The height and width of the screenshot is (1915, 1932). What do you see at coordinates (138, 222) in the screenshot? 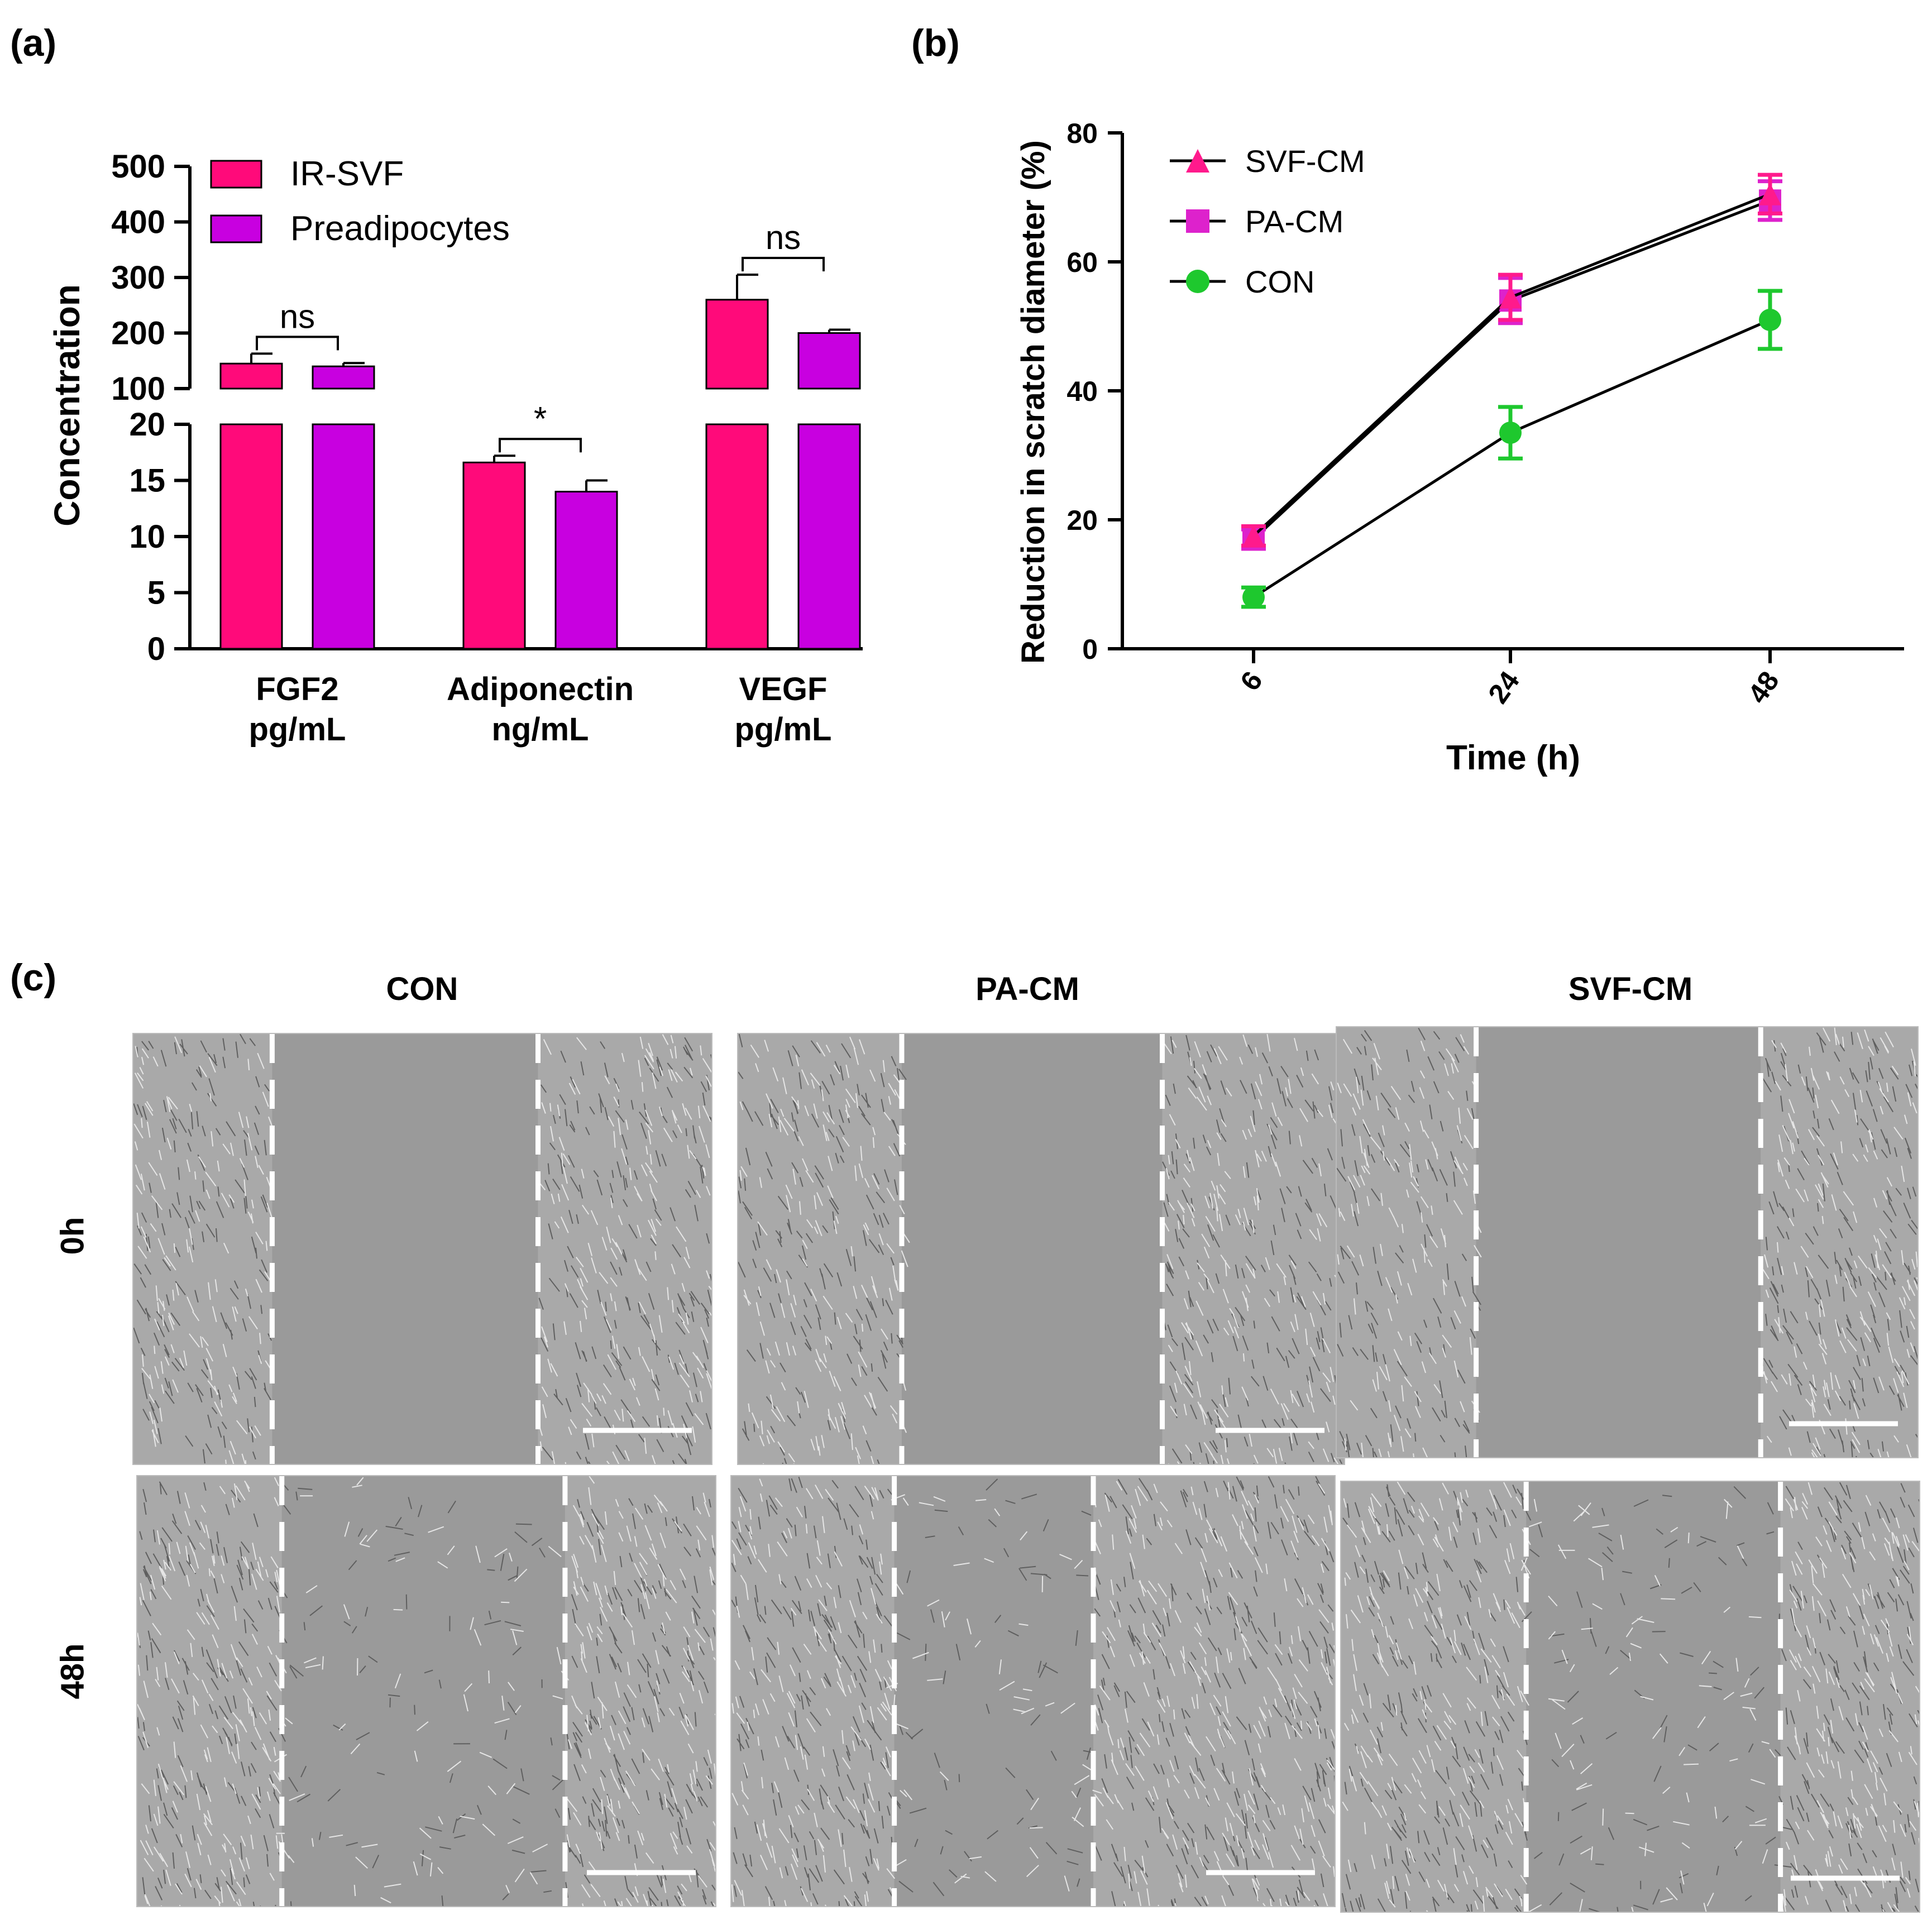
I see `y-tick-label: 400` at bounding box center [138, 222].